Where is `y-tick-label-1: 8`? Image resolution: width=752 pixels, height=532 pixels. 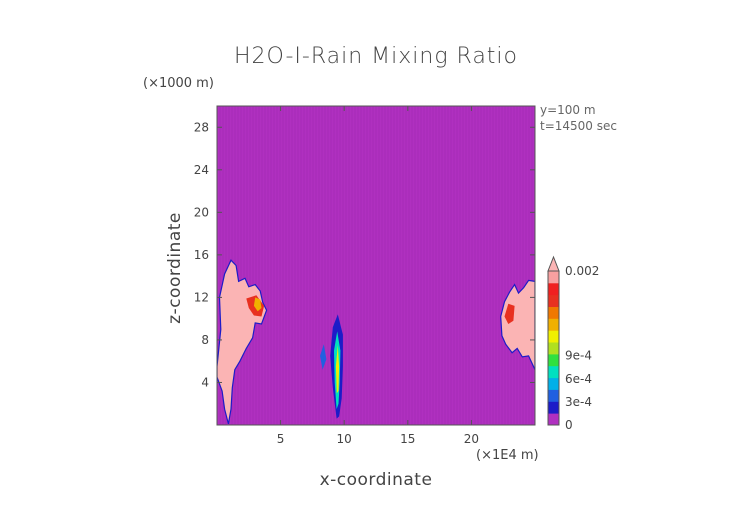
y-tick-label-1: 8 is located at coordinates (205, 340).